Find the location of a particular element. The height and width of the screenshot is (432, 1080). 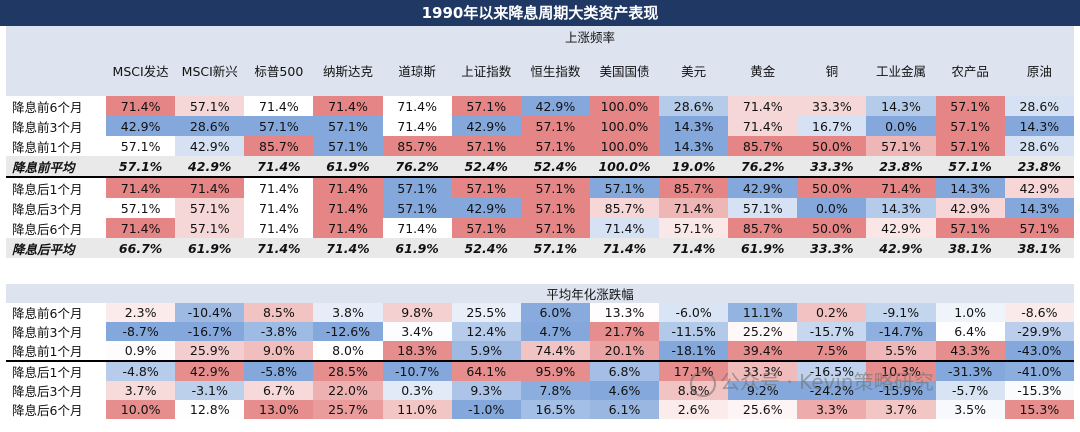

table-cell: 11.1% is located at coordinates (763, 312).